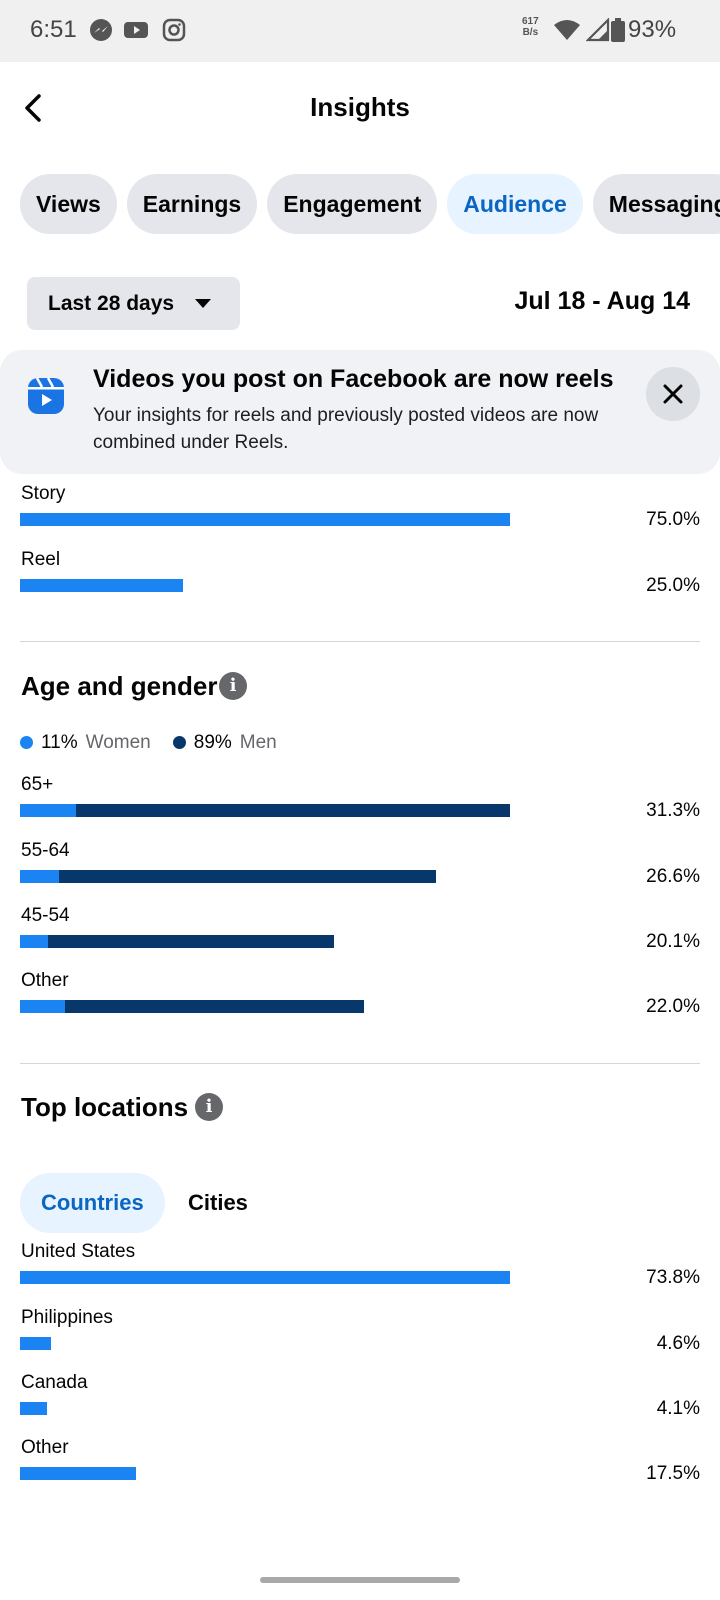  What do you see at coordinates (105, 1107) in the screenshot?
I see `top-locations-title: Top locations` at bounding box center [105, 1107].